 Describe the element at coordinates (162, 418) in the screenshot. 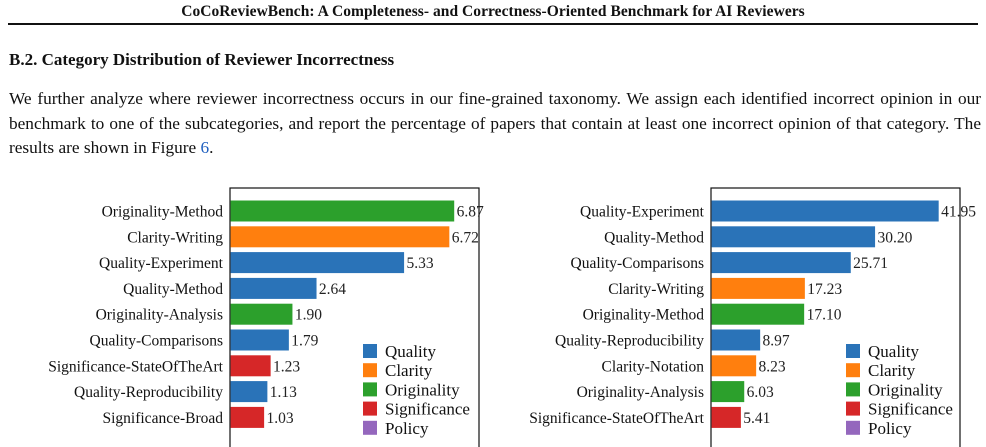

I see `category-label: Significance-Broad` at that location.